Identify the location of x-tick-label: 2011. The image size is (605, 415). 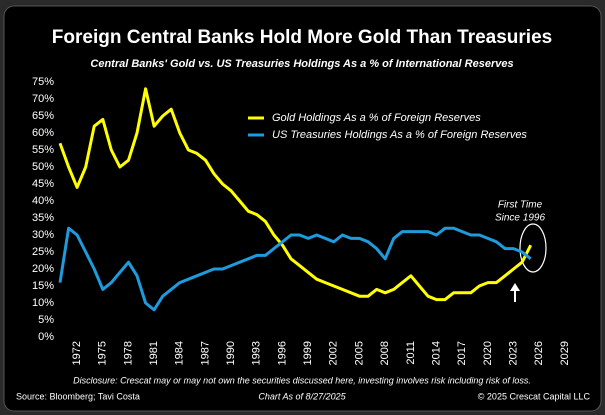
(411, 353).